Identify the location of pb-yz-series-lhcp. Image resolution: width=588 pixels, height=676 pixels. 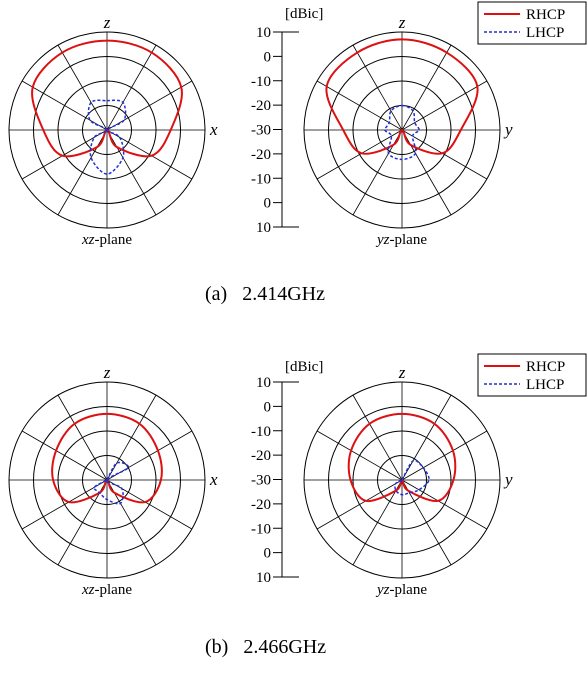
(412, 477).